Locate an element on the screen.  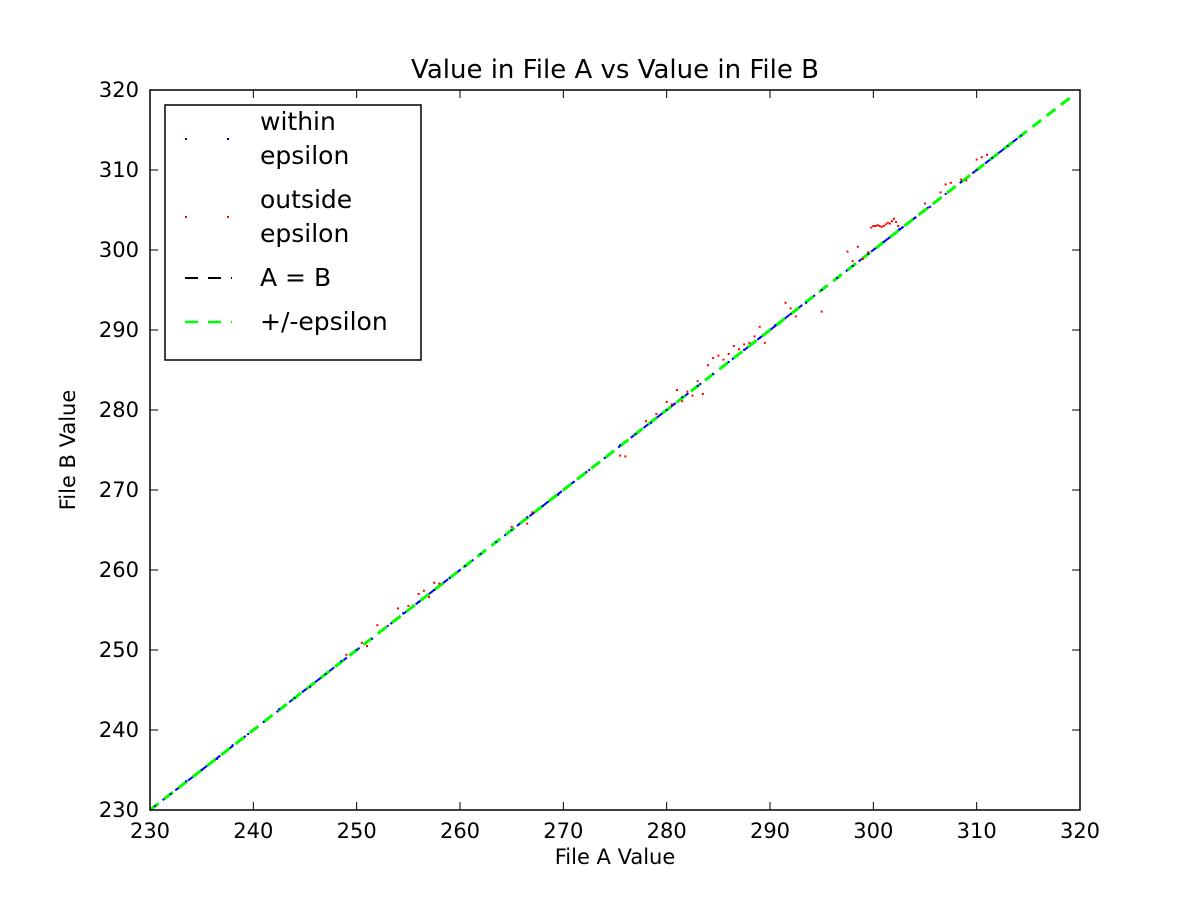
x-tick-label: 290 is located at coordinates (770, 831).